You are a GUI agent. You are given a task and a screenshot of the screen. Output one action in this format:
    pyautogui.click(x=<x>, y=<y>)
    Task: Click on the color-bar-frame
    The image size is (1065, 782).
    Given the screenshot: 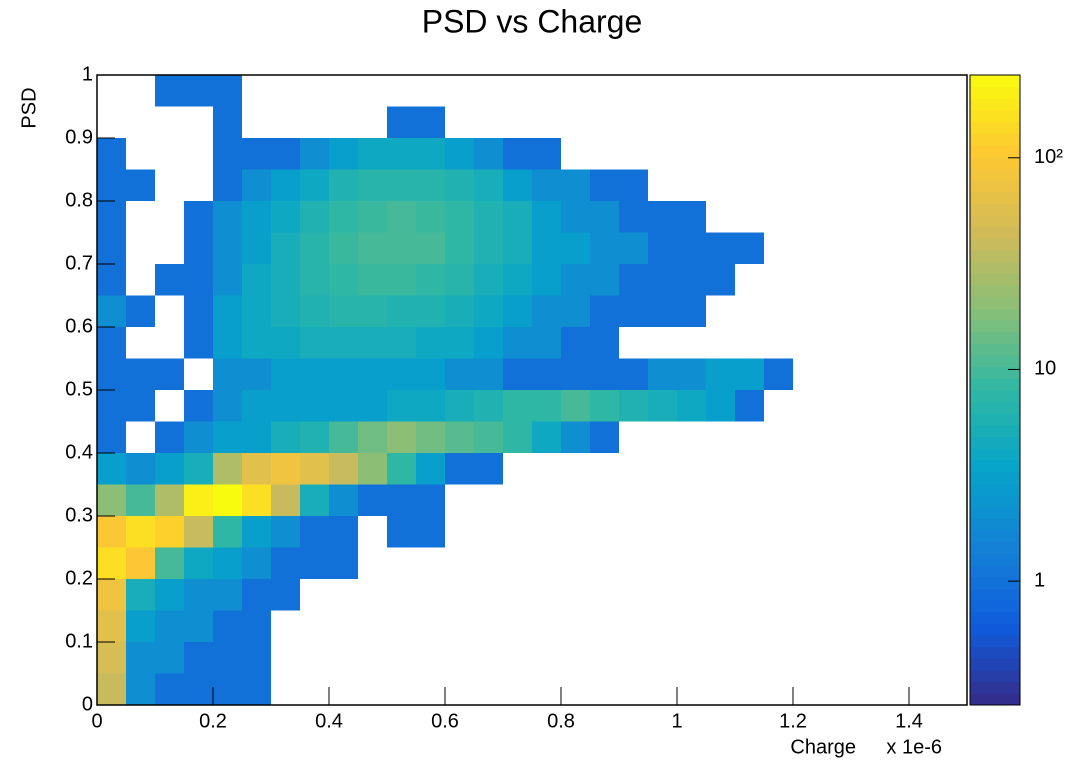 What is the action you would take?
    pyautogui.click(x=995, y=390)
    